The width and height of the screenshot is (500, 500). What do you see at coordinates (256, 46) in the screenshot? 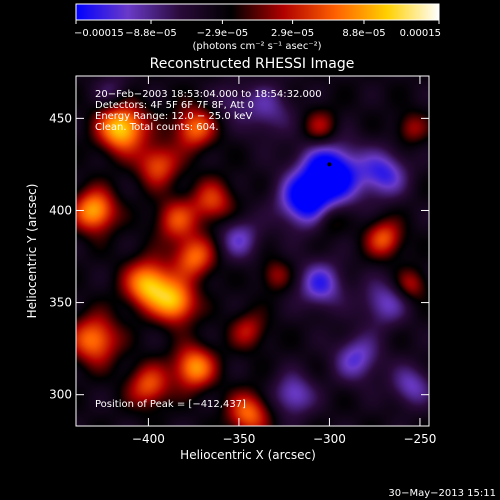
I see `colorbar-unit-label: (photons cm⁻² s⁻¹ asec⁻²)` at bounding box center [256, 46].